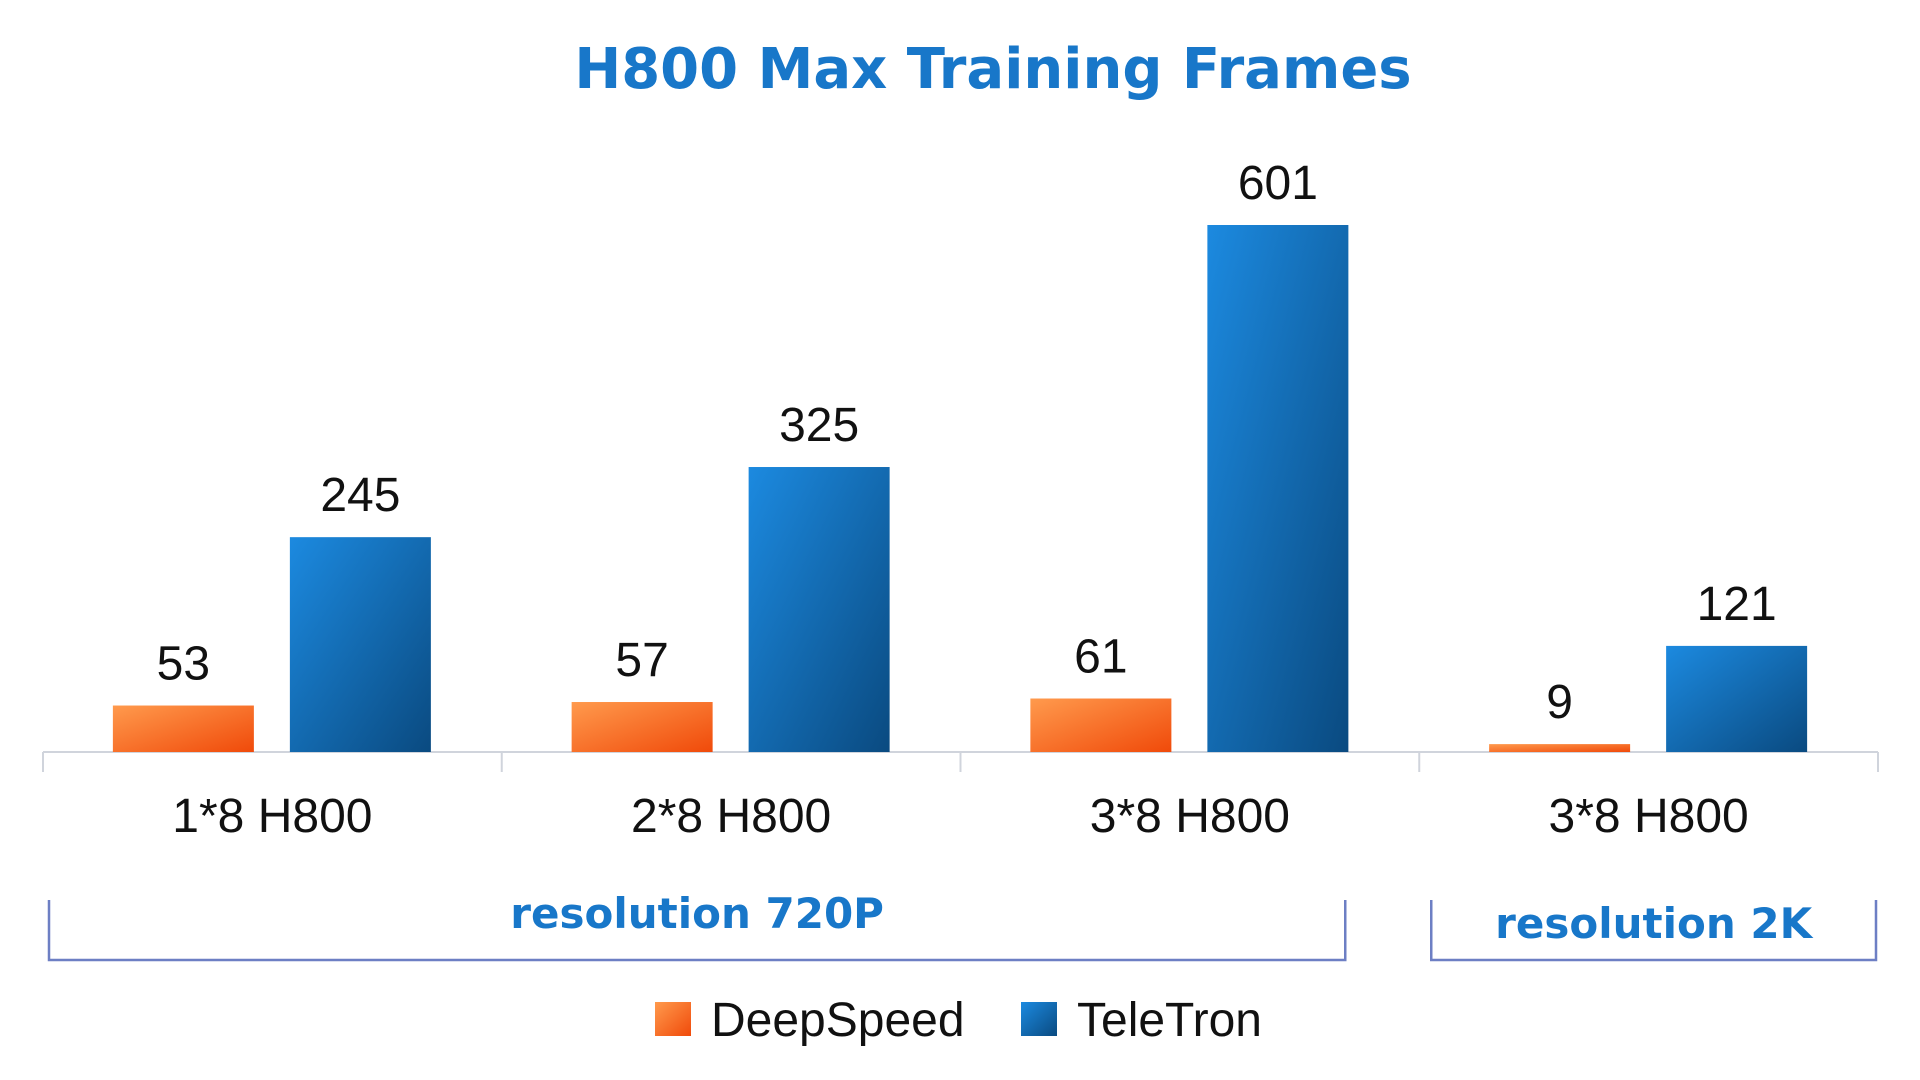 The width and height of the screenshot is (1920, 1080). What do you see at coordinates (992, 69) in the screenshot?
I see `chart-title: H800 Max Training Frames` at bounding box center [992, 69].